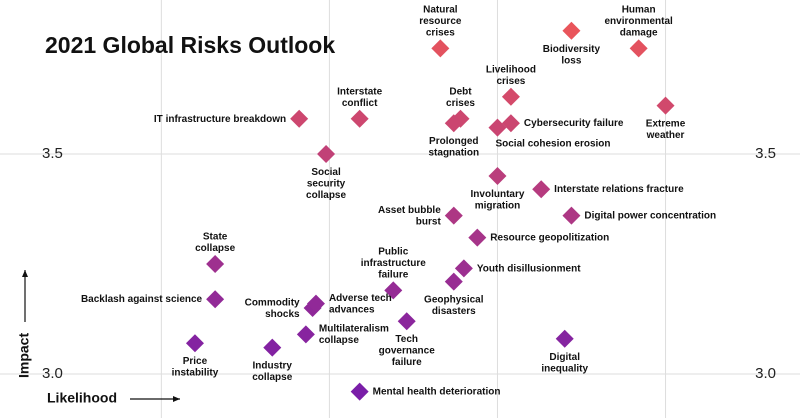  I want to click on point-label: Commodity shocks, so click(272, 308).